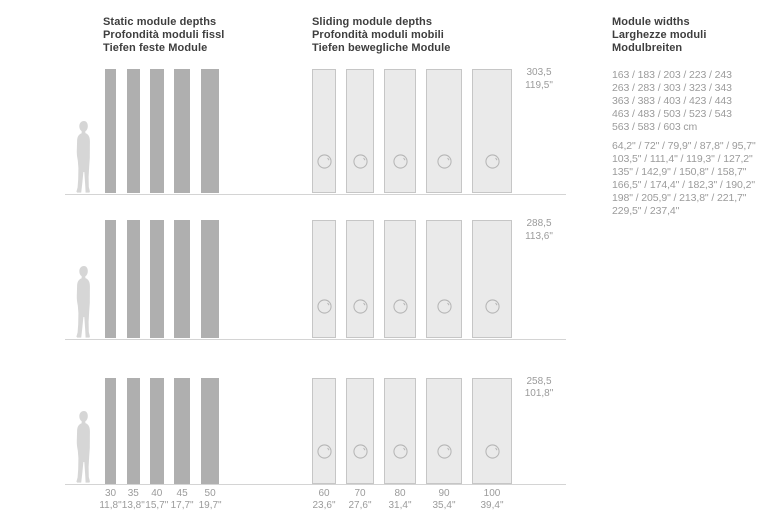 The width and height of the screenshot is (778, 522). What do you see at coordinates (655, 127) in the screenshot?
I see `width-list-line: 563 / 583 / 603 cm` at bounding box center [655, 127].